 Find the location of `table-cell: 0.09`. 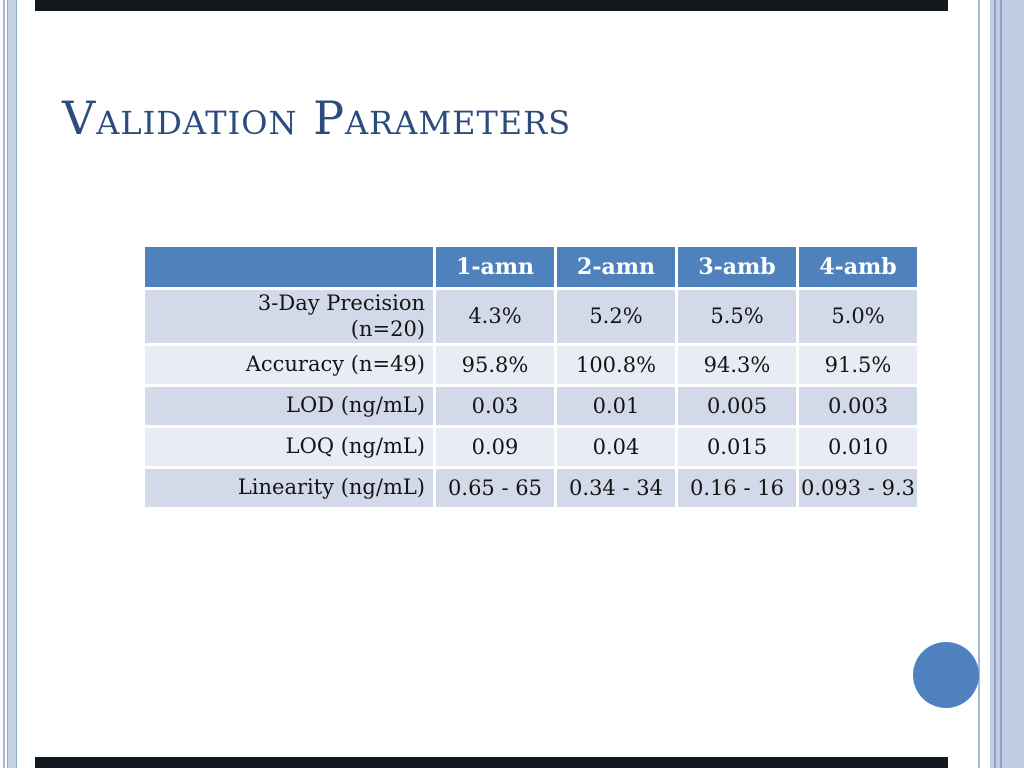

table-cell: 0.09 is located at coordinates (495, 446).